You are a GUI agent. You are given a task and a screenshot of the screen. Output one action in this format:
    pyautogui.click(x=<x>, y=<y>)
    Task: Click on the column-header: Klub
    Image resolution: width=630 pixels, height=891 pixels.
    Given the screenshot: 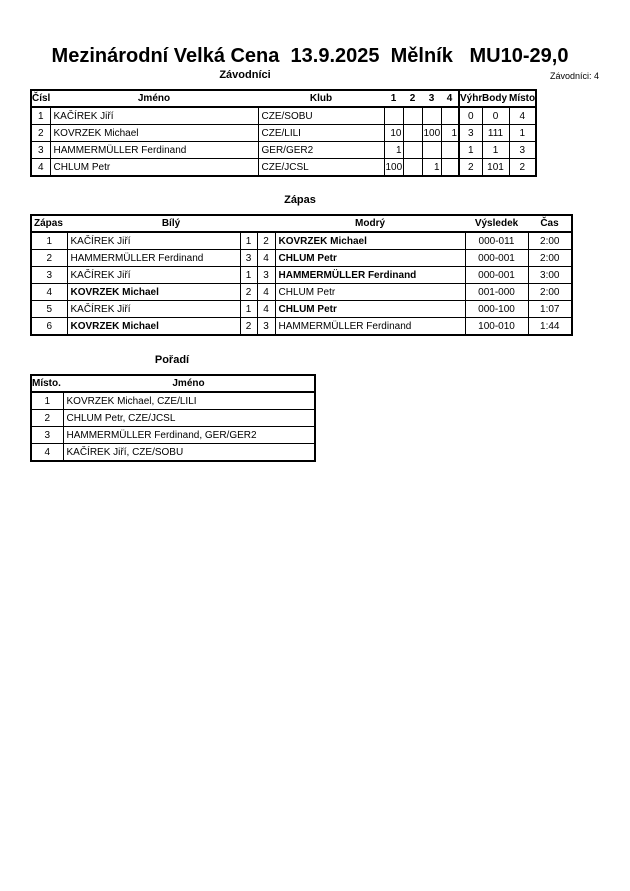 What is the action you would take?
    pyautogui.click(x=321, y=98)
    